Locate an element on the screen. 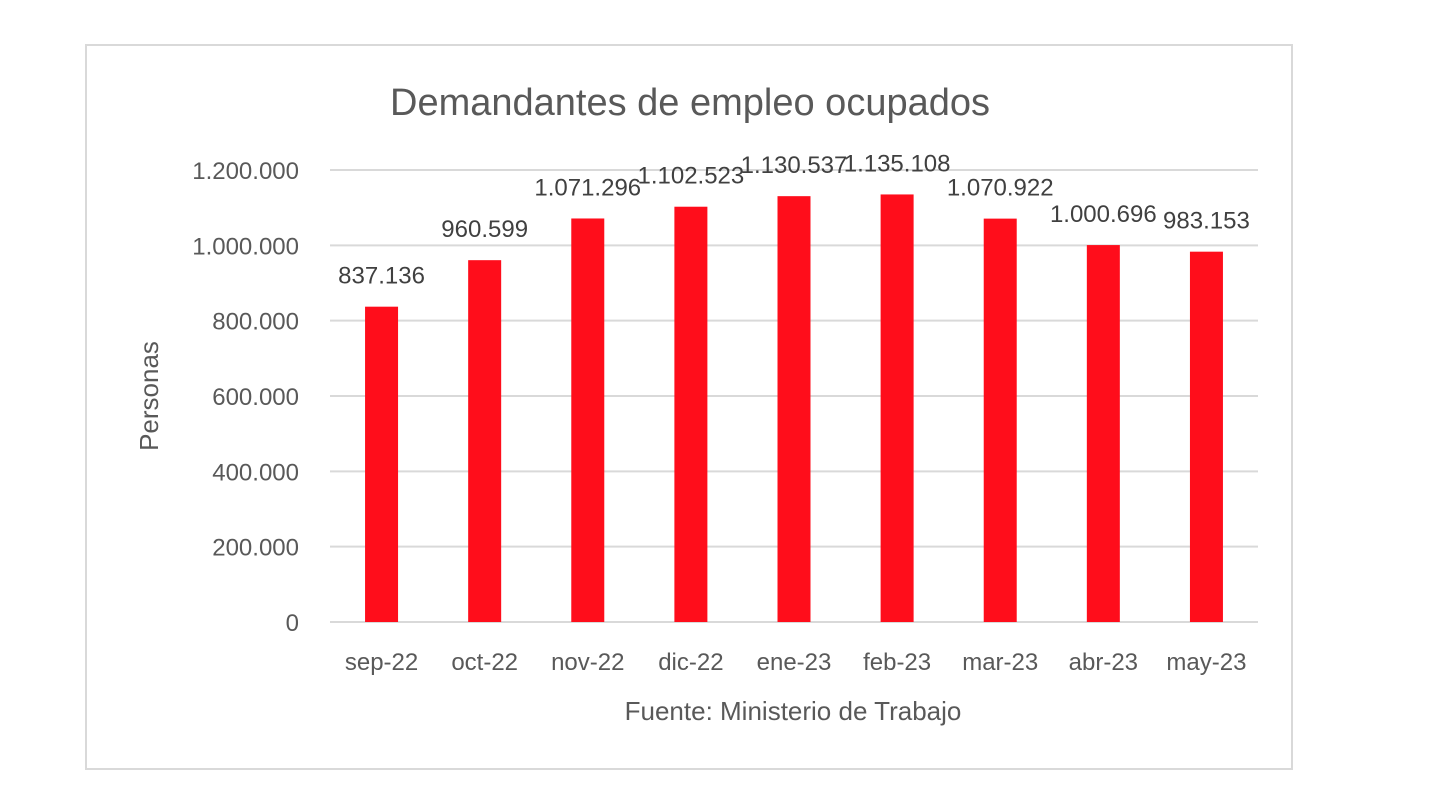  y-tick-label: 200.000 is located at coordinates (255, 548).